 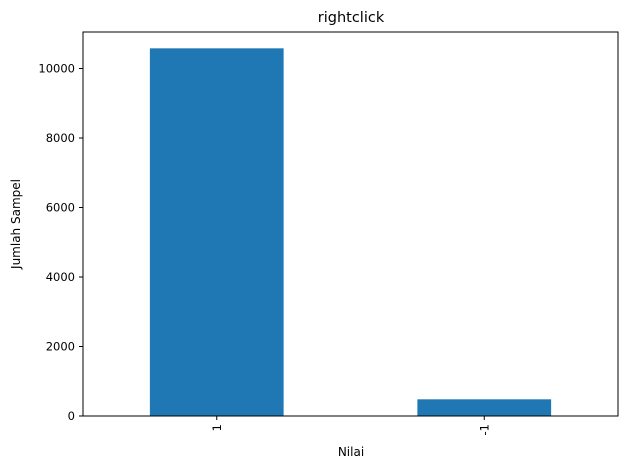 What do you see at coordinates (351, 452) in the screenshot?
I see `x-axis-label: Nilai` at bounding box center [351, 452].